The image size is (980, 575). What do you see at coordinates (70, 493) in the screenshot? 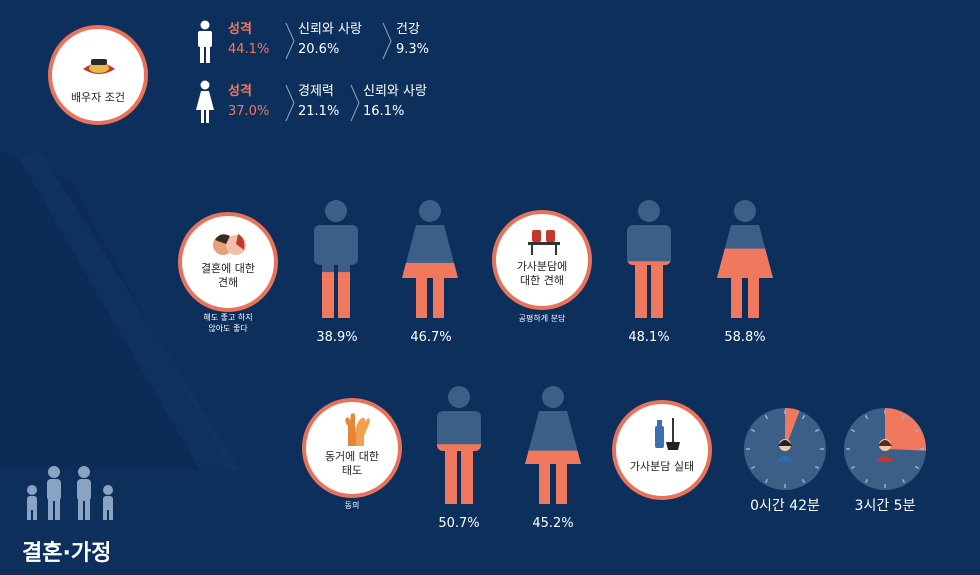
I see `family-icon` at bounding box center [70, 493].